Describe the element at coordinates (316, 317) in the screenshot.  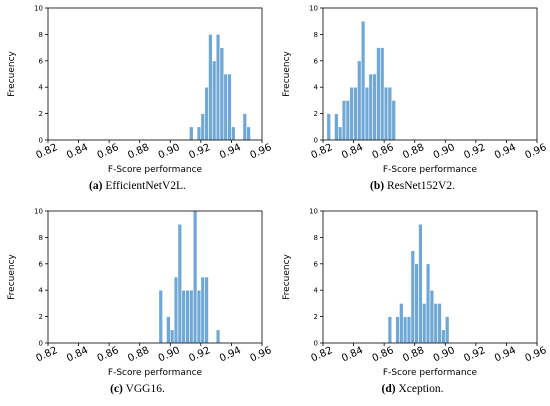
I see `y-tick-label: 2` at that location.